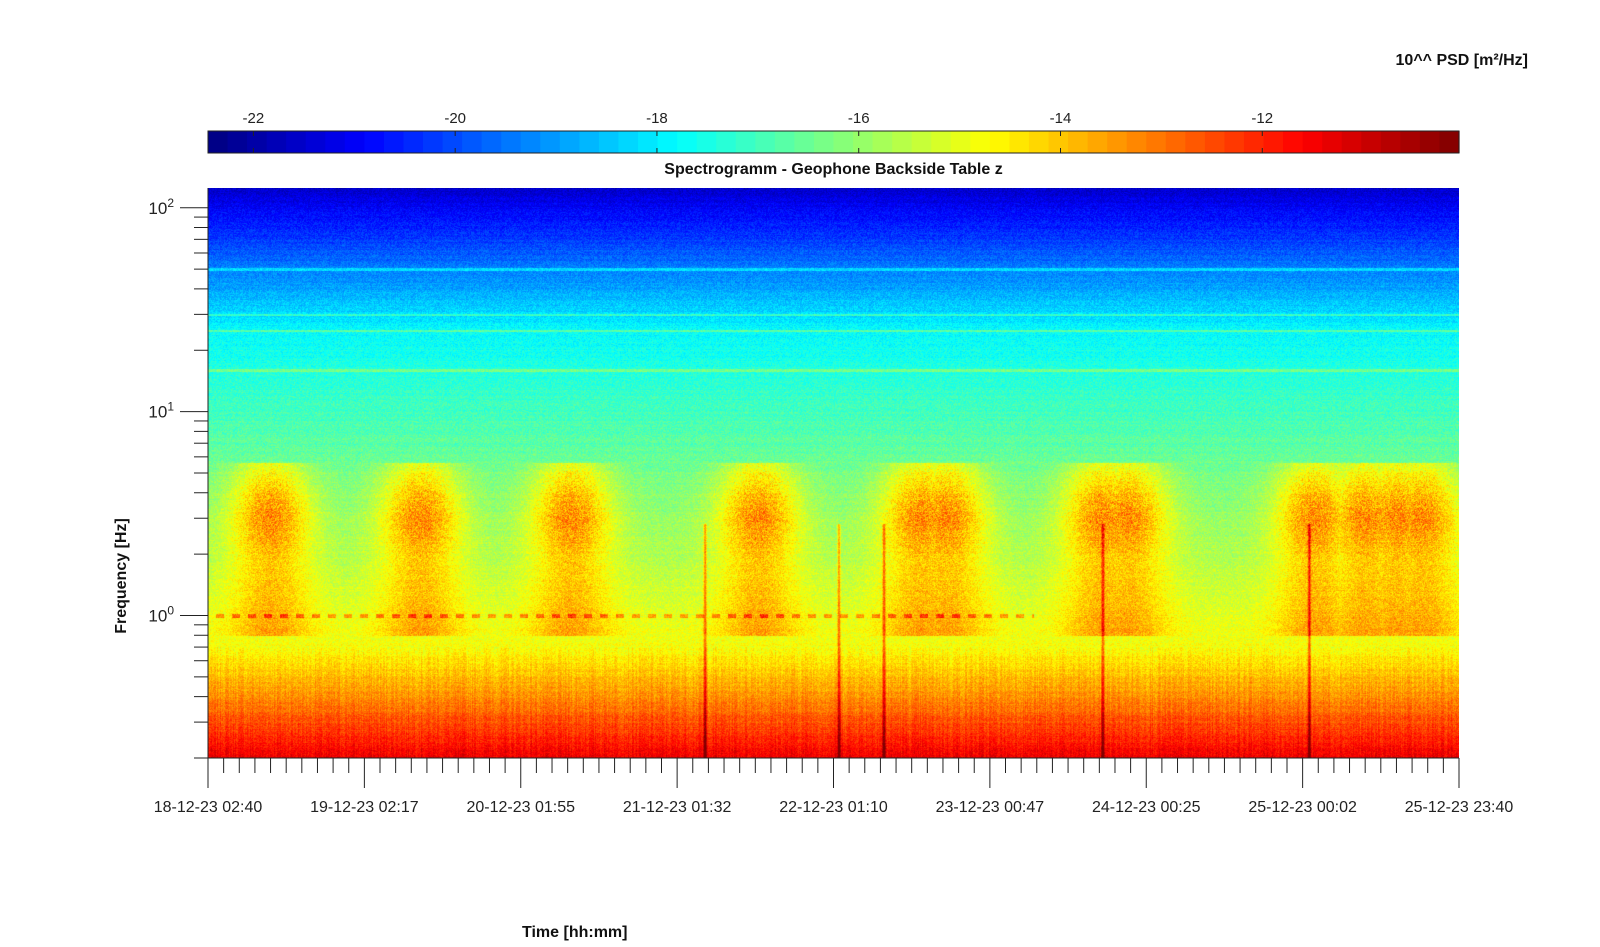  Describe the element at coordinates (161, 411) in the screenshot. I see `y-tick-label: 10¹` at that location.